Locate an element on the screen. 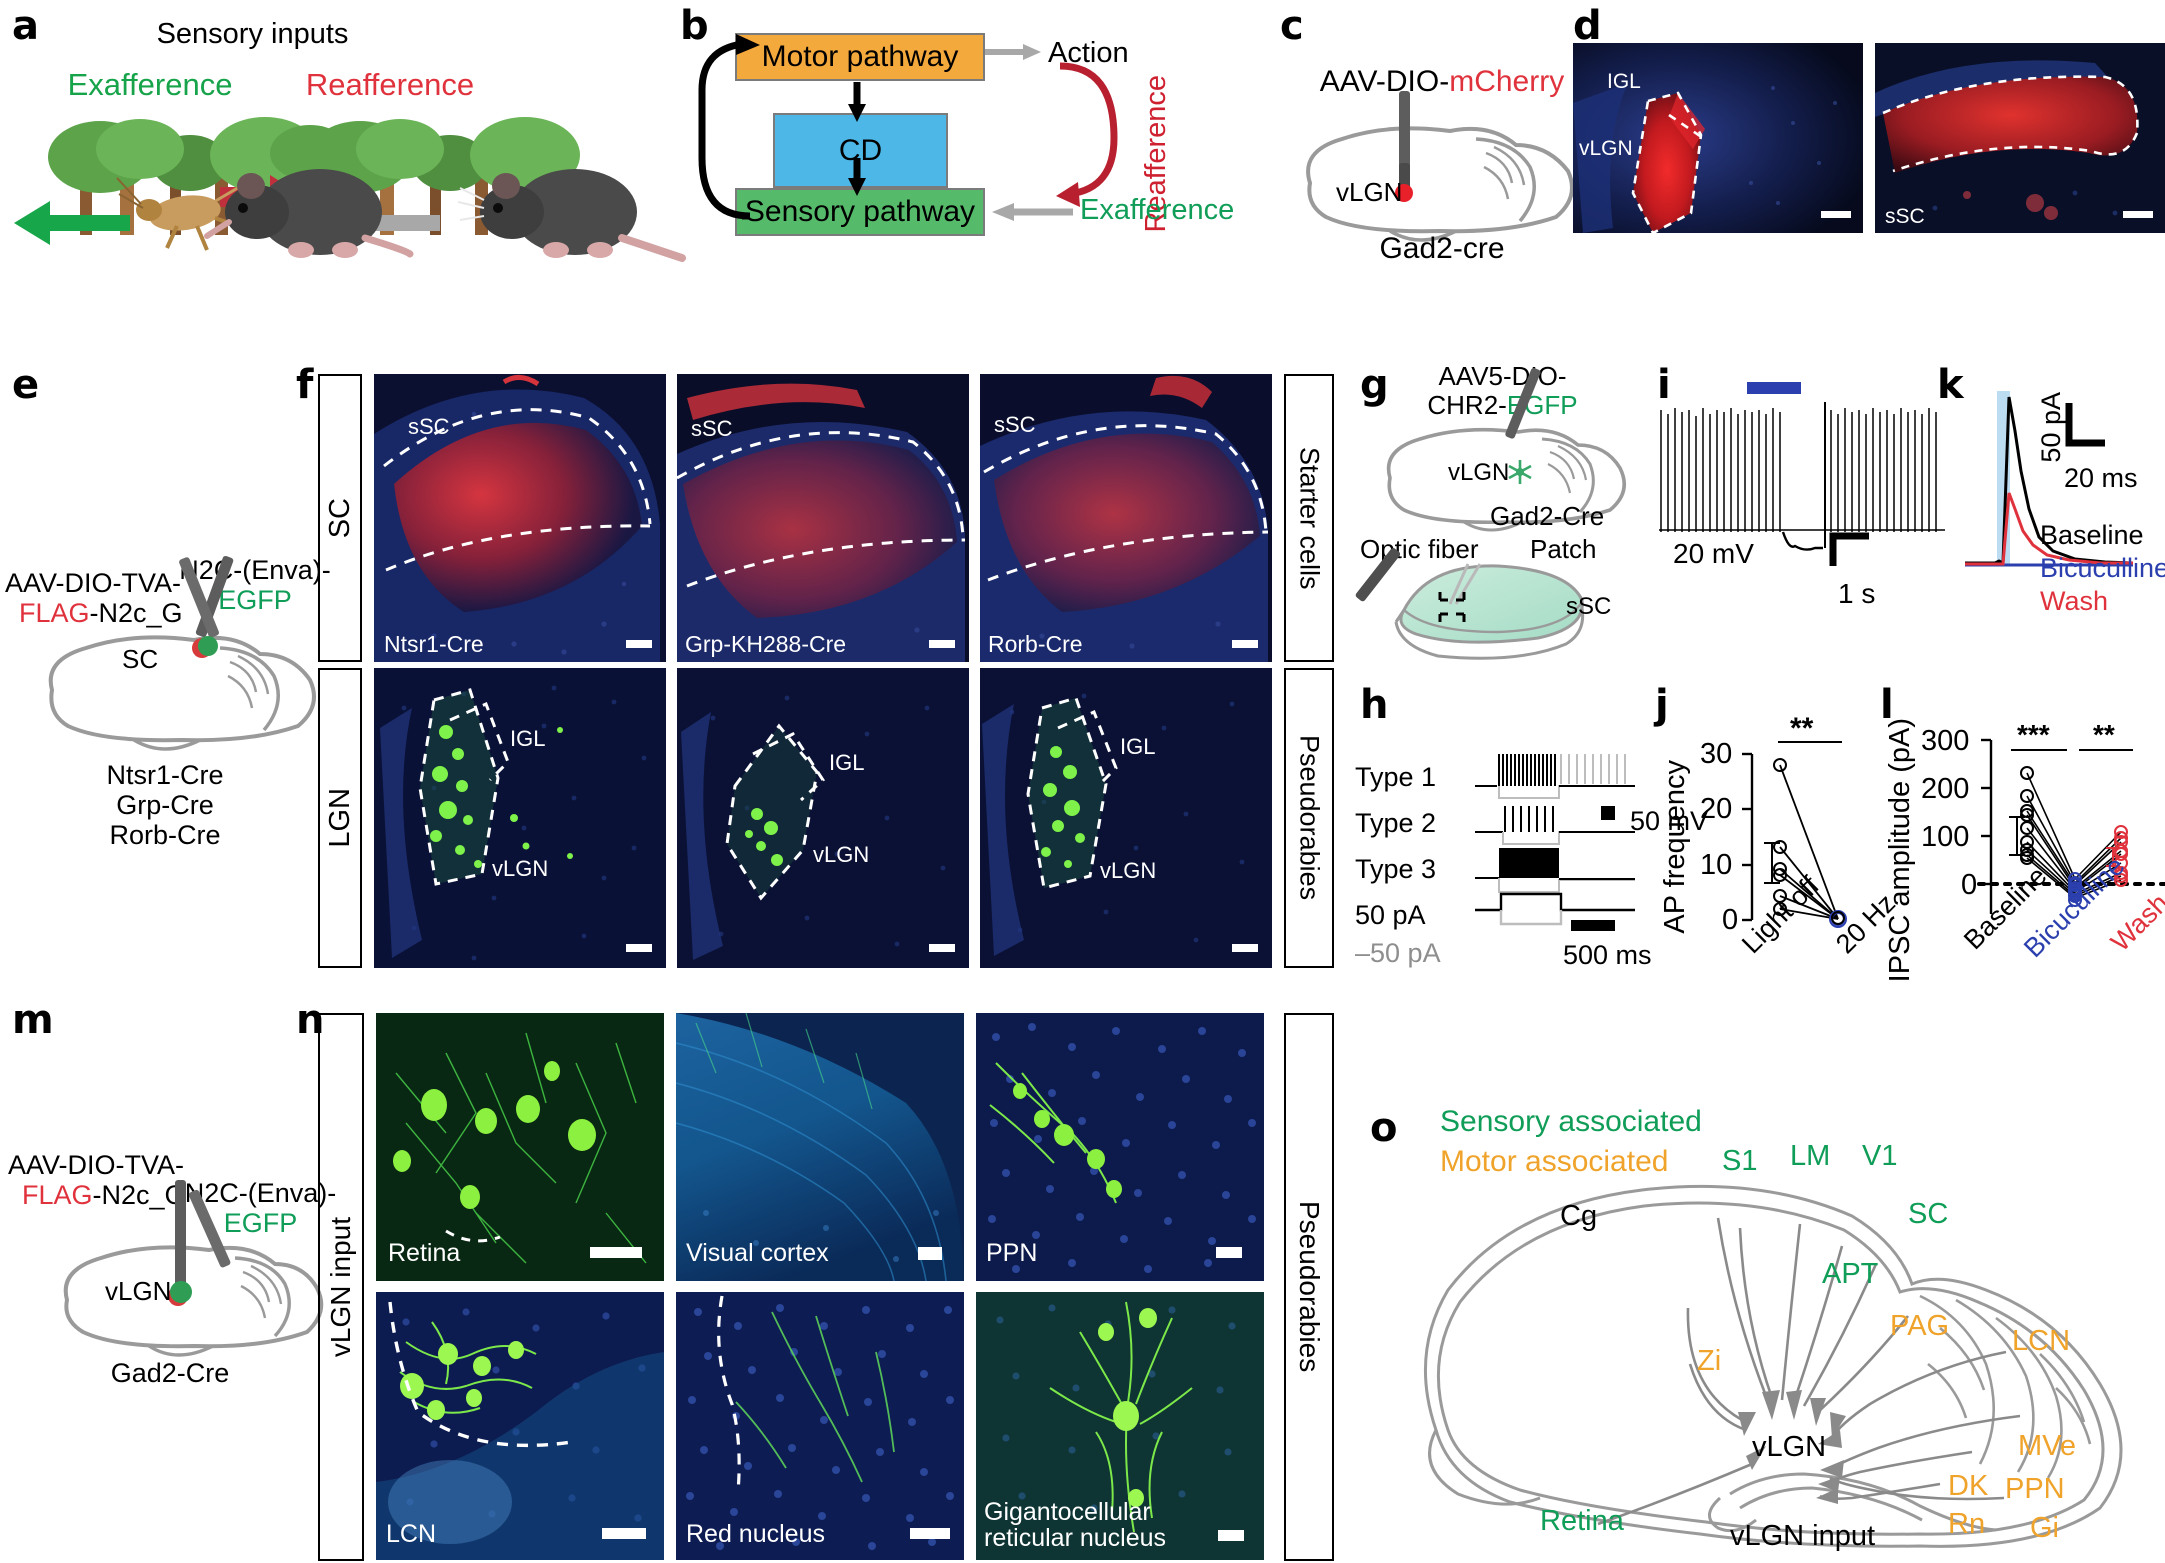  panel-i-trace is located at coordinates (1802, 474).